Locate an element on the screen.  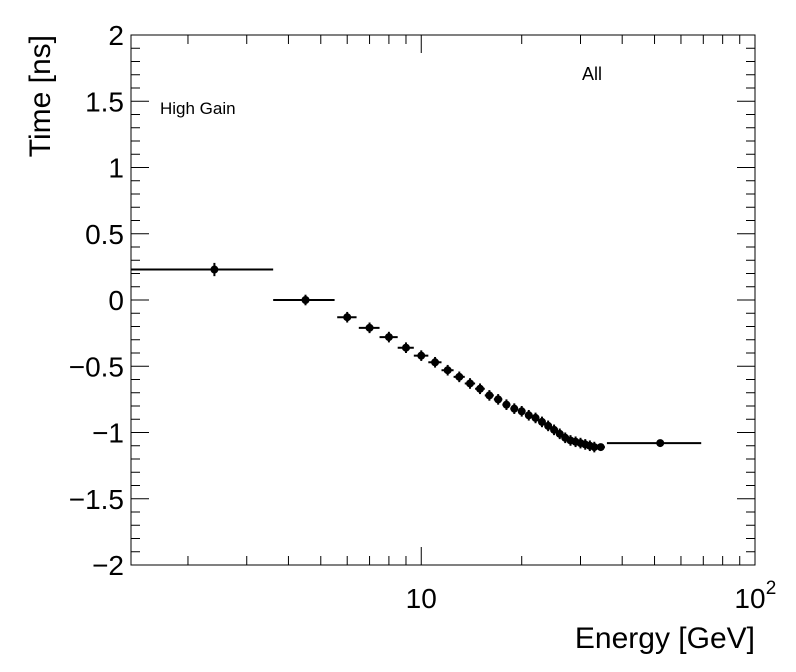
y-tick-label: −1.5 is located at coordinates (96, 499).